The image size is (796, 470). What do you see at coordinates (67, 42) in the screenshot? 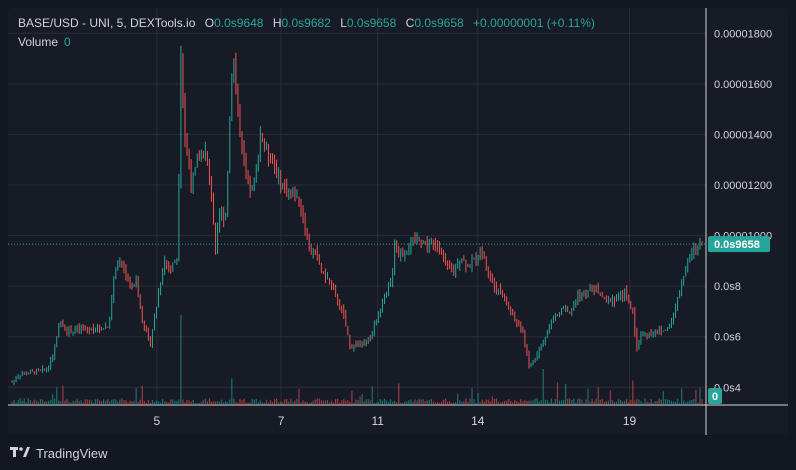
I see `volume-value: 0` at bounding box center [67, 42].